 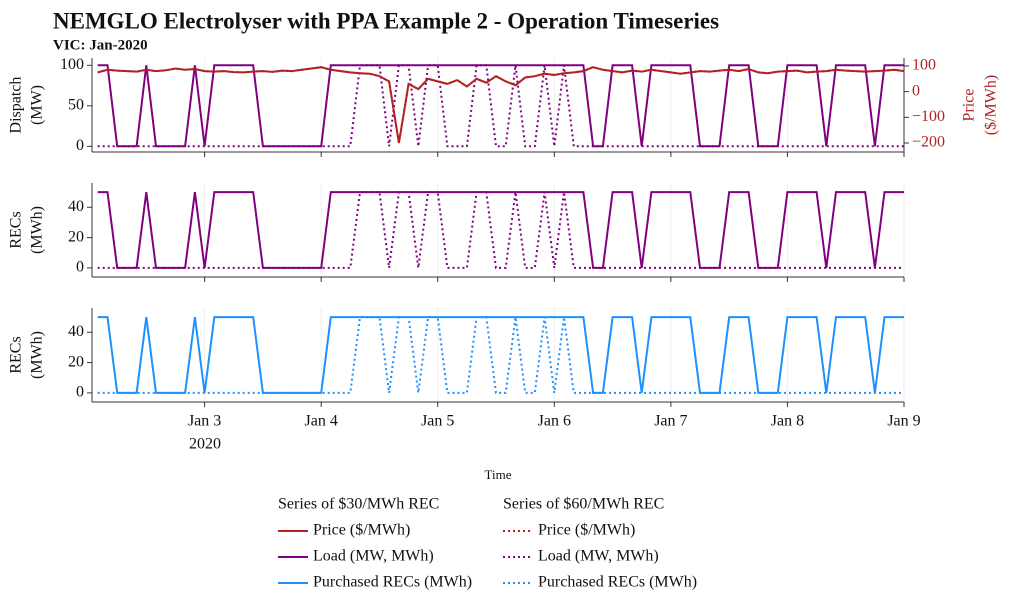 I want to click on chart-subtitle: VIC: Jan-2020, so click(x=100, y=45).